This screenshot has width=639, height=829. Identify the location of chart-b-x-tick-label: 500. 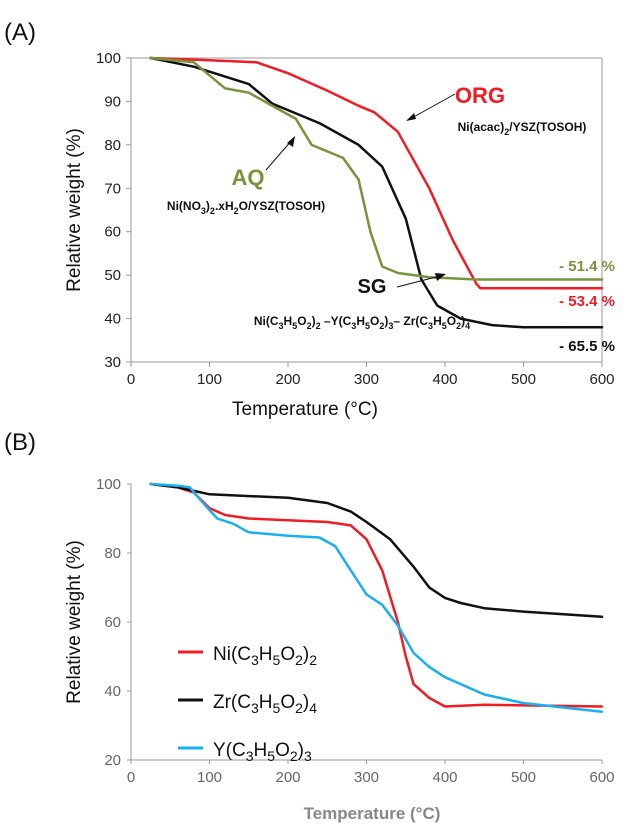
(523, 777).